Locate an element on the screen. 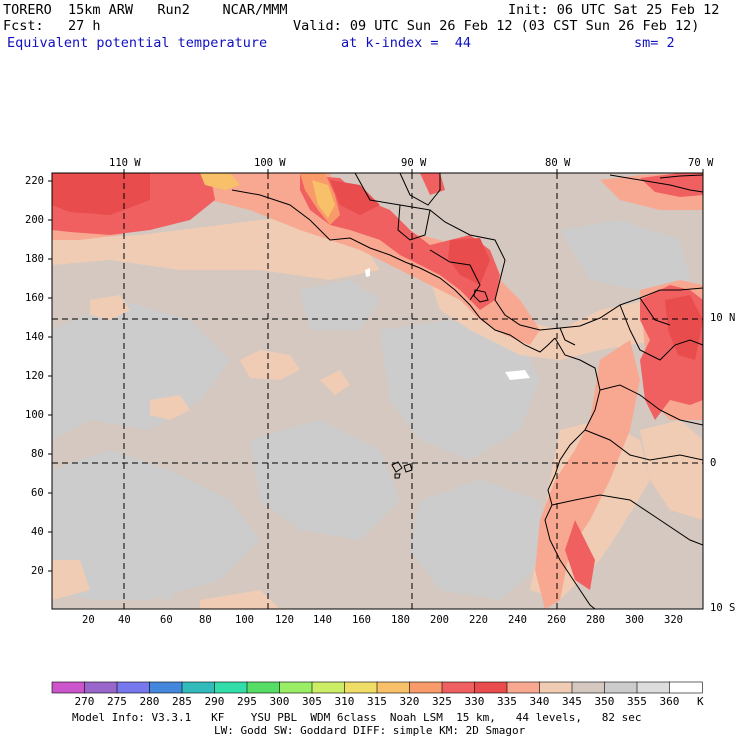 This screenshot has width=740, height=740. x-tick: 160 is located at coordinates (361, 620).